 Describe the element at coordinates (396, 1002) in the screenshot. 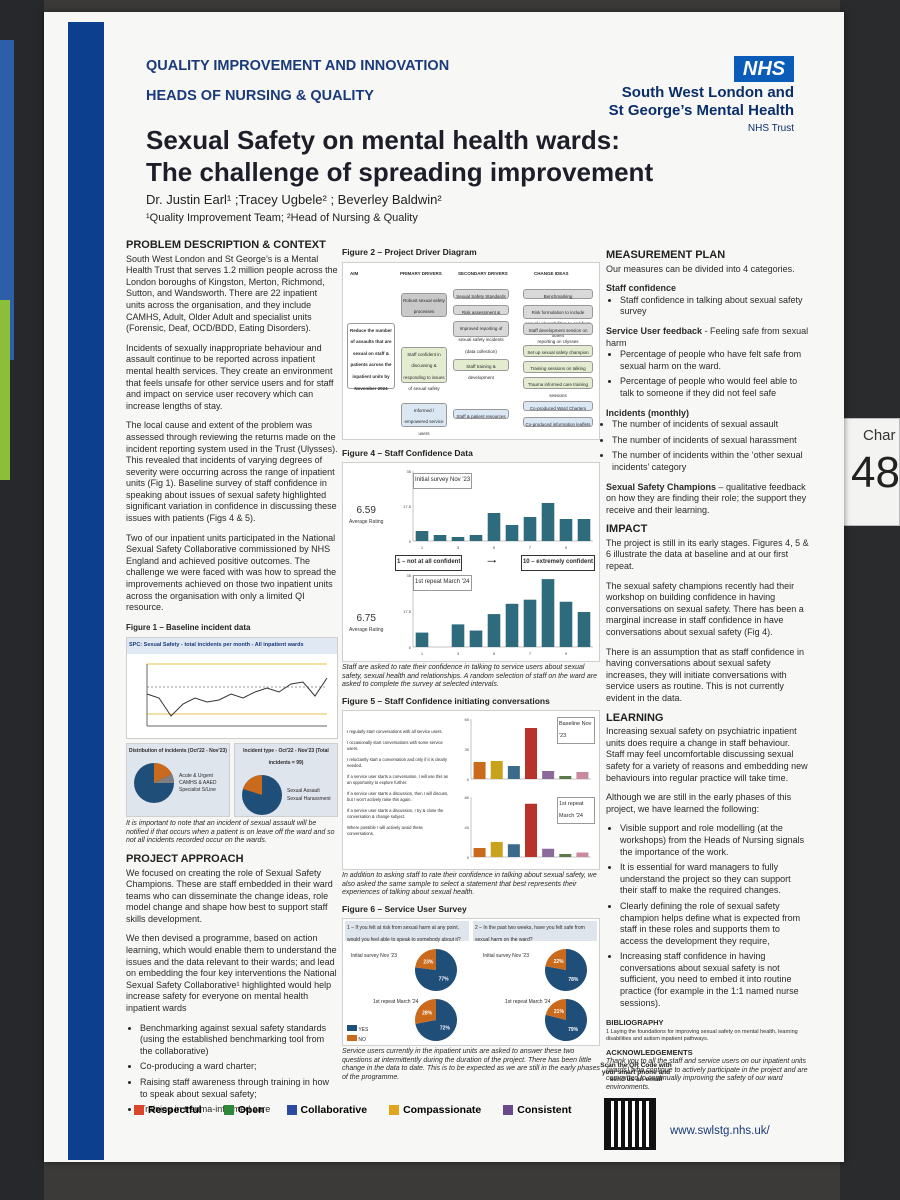

I see `fig6-q1-repeat-label: 1st repeat March '24` at that location.